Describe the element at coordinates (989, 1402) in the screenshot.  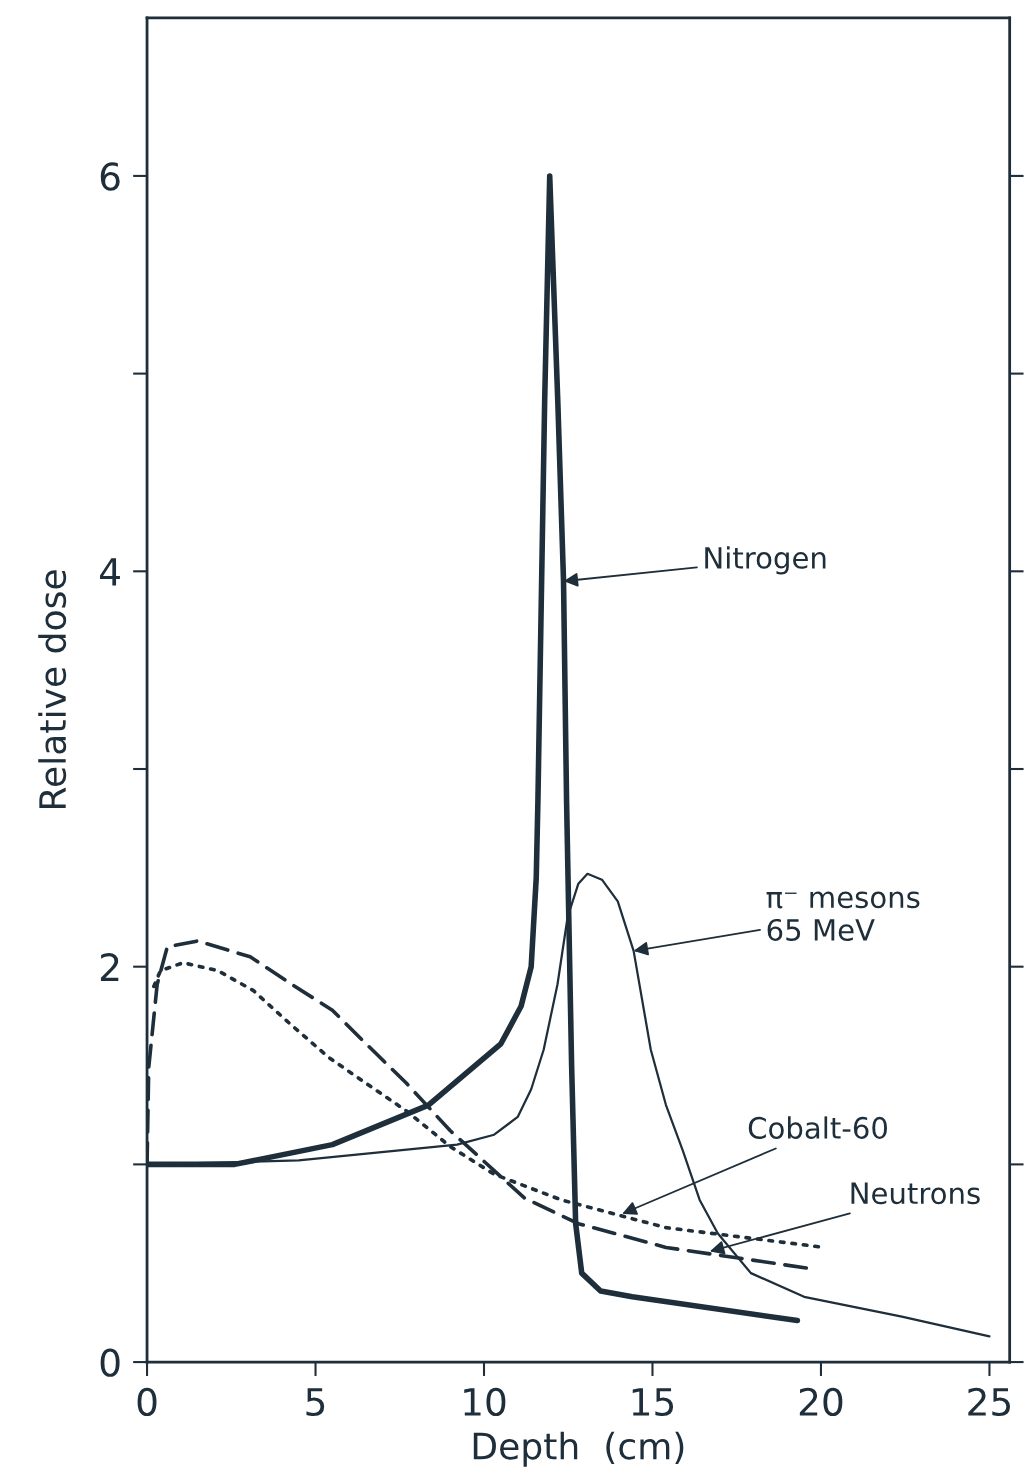
I see `x-tick-label: 25` at that location.